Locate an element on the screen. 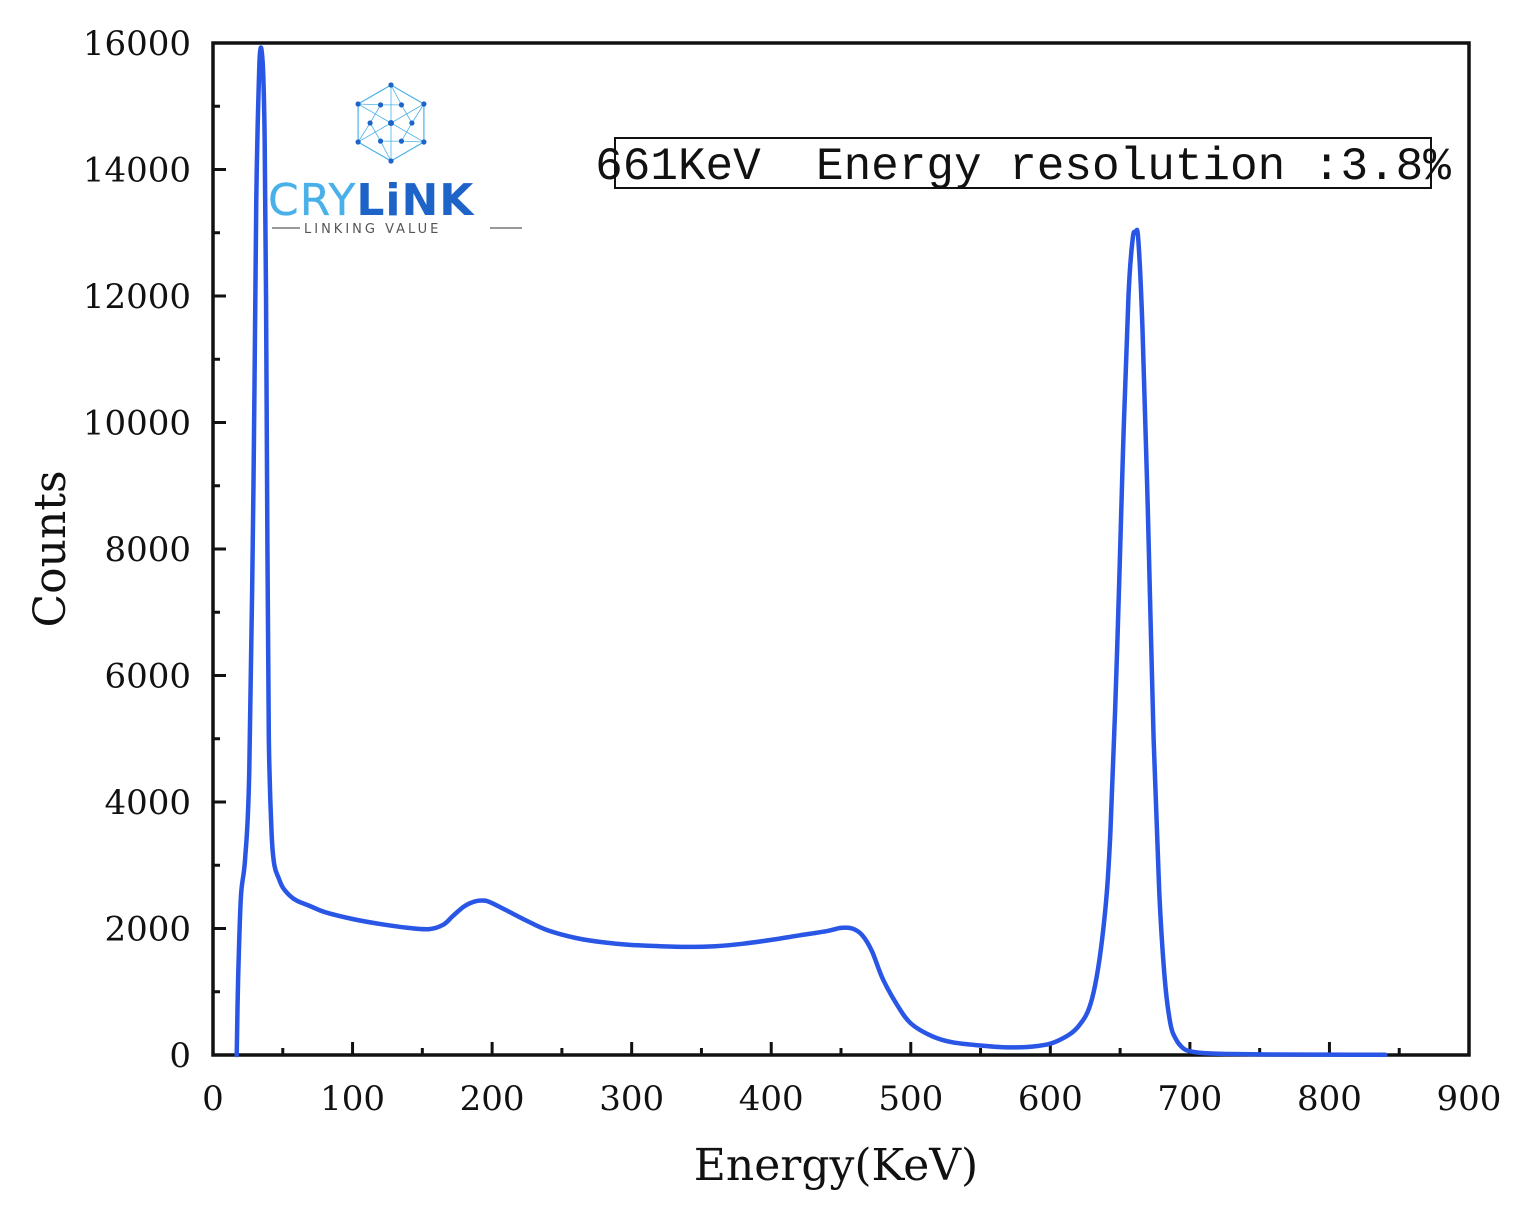  x-tick-label: 200 is located at coordinates (492, 1099).